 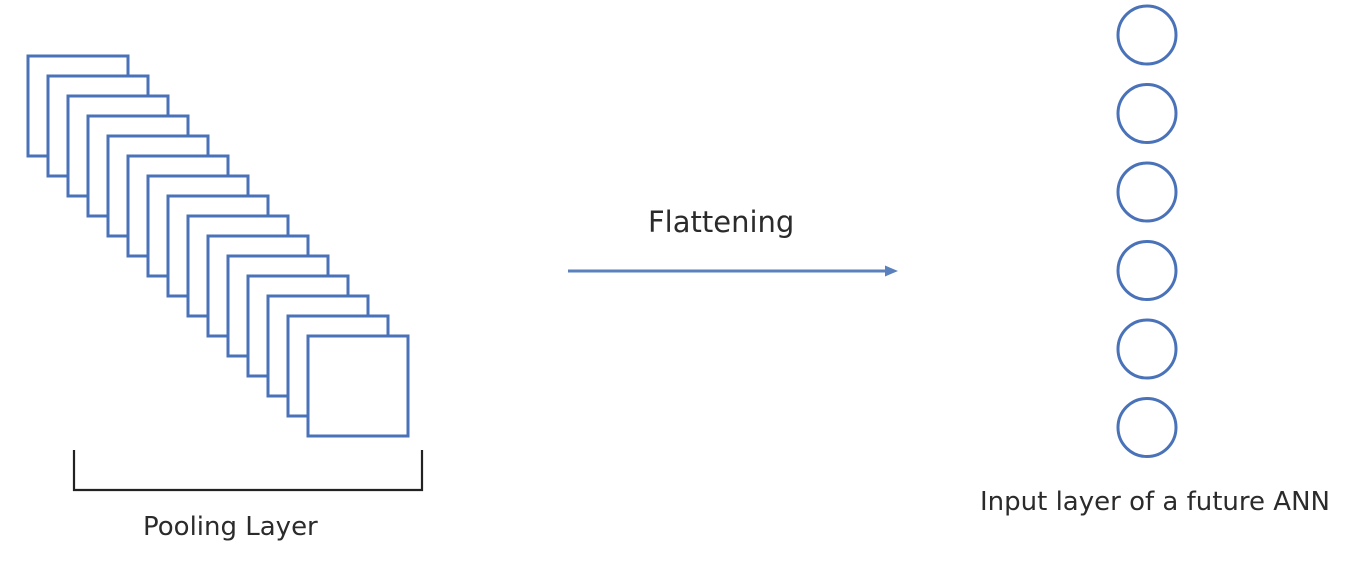 What do you see at coordinates (1147, 231) in the screenshot?
I see `input-layer-nodes` at bounding box center [1147, 231].